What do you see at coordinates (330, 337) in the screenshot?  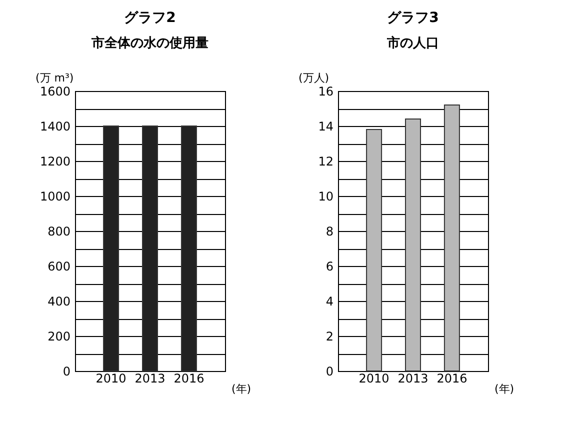 I see `y-tick-label: 2` at bounding box center [330, 337].